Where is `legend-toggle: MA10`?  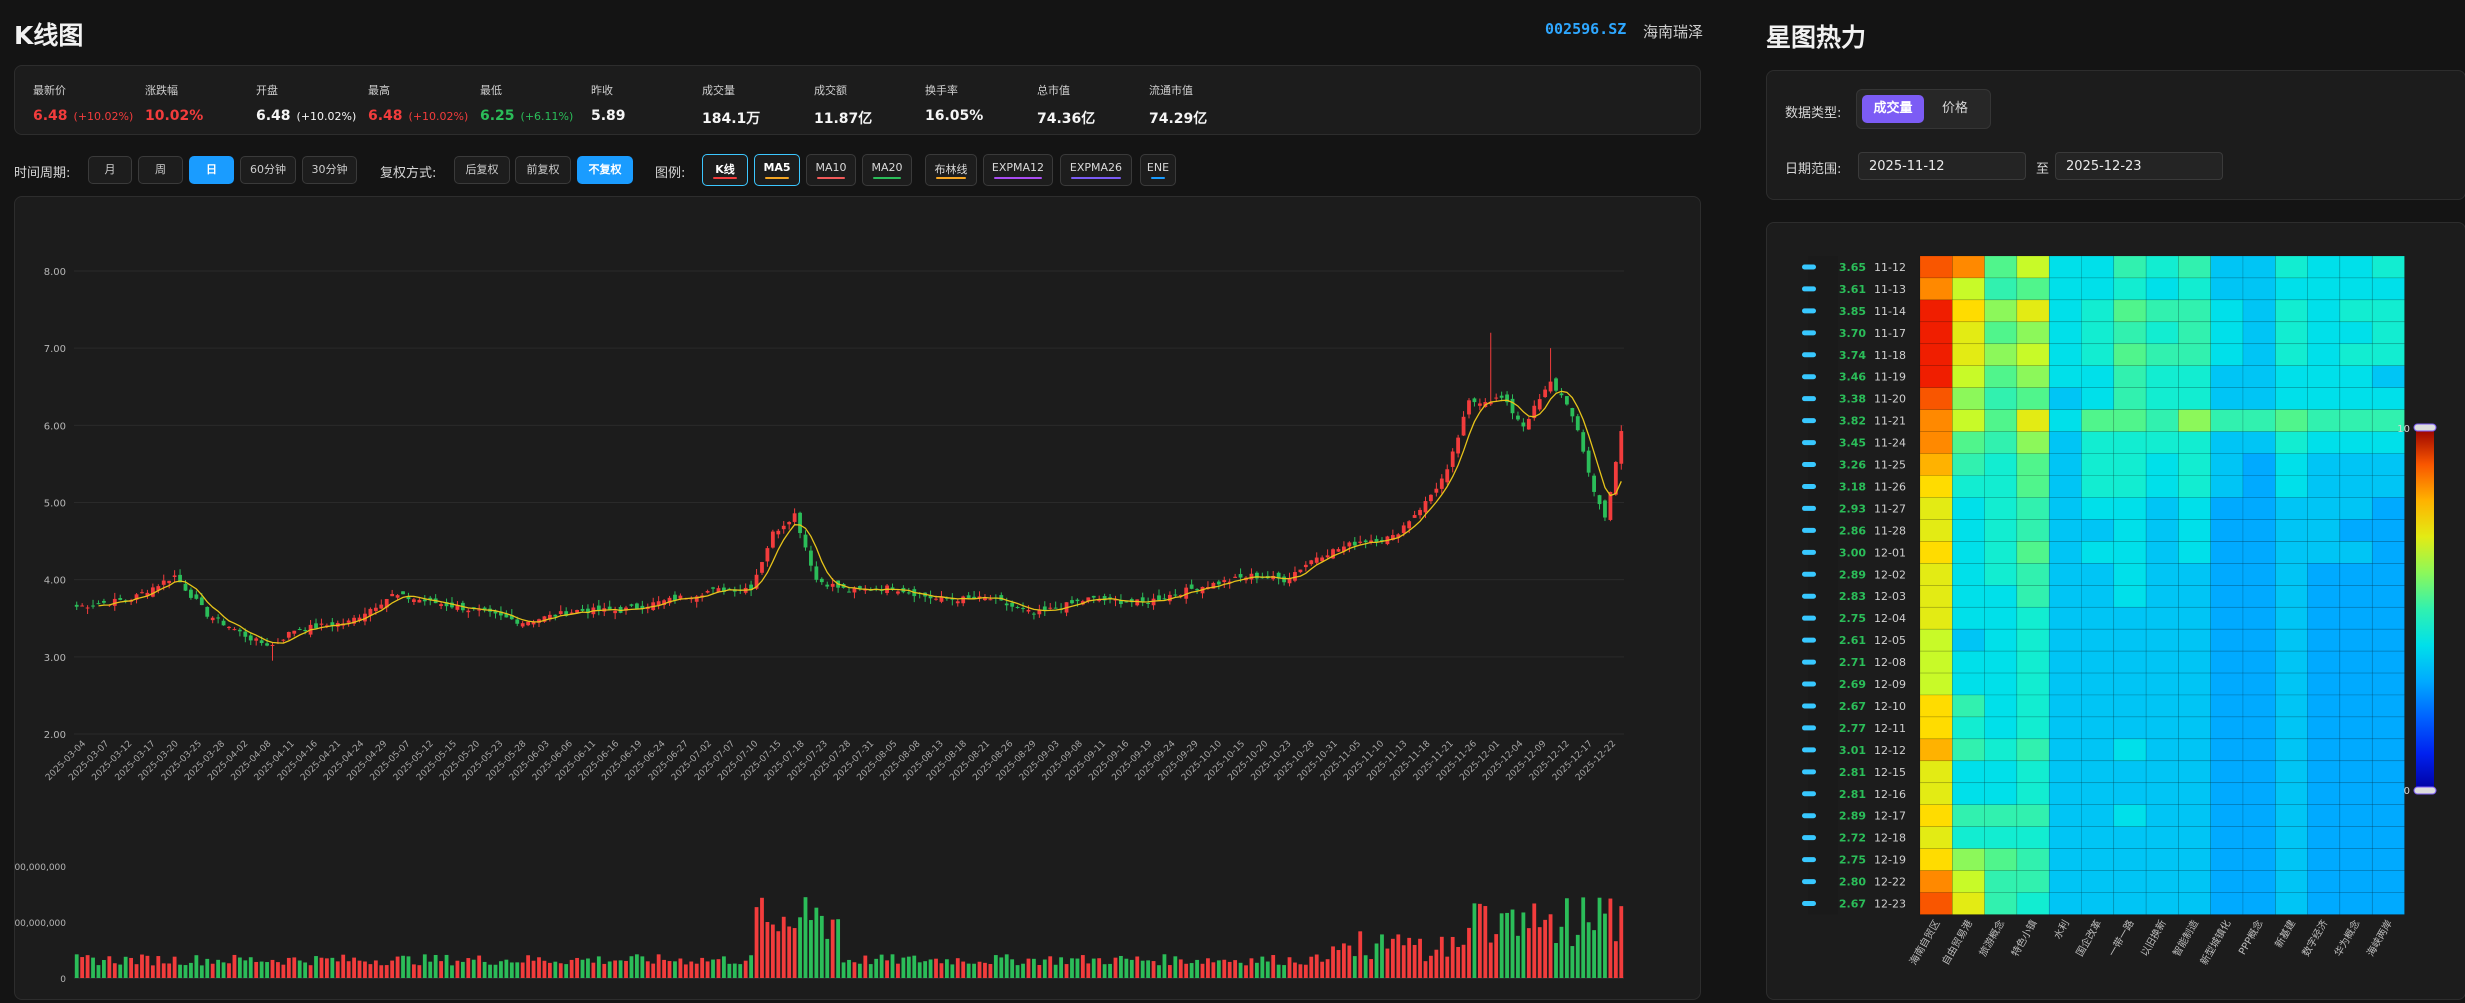
legend-toggle: MA10 is located at coordinates (831, 170).